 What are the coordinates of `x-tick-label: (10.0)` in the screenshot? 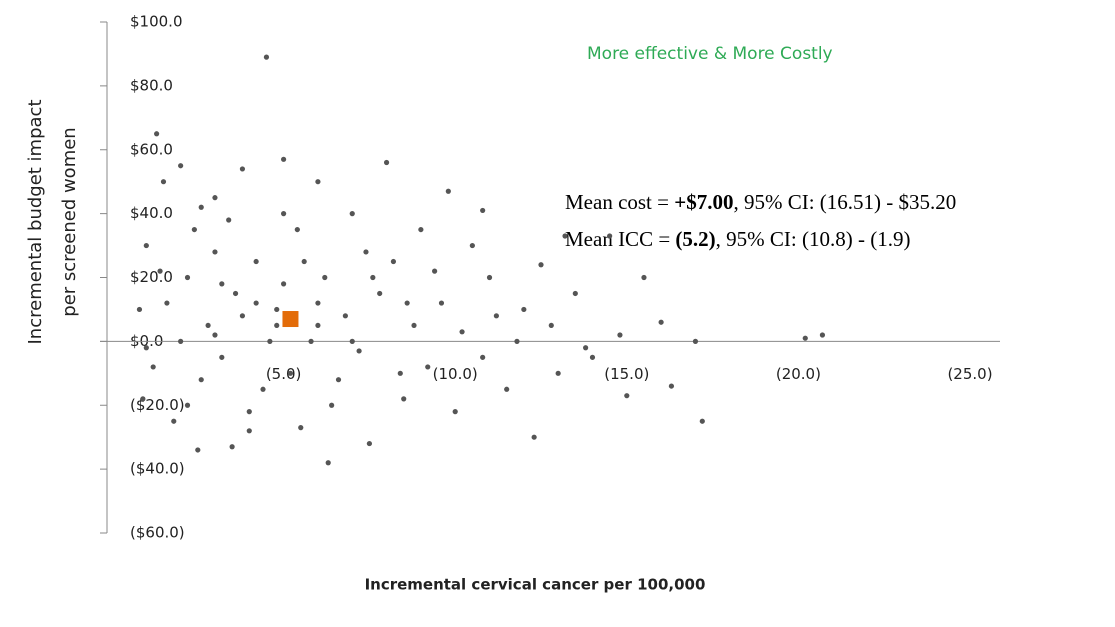 It's located at (455, 374).